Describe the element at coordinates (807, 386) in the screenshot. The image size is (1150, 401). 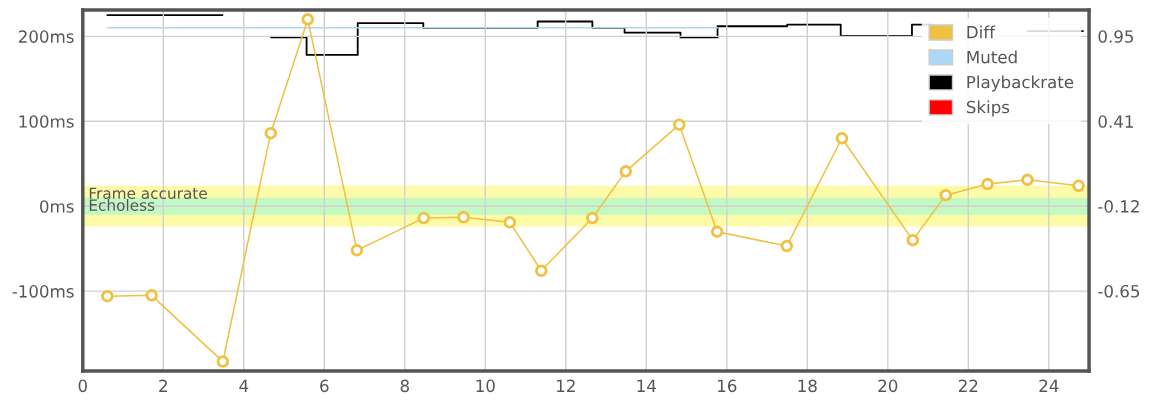
I see `x-tick-label: 18` at that location.